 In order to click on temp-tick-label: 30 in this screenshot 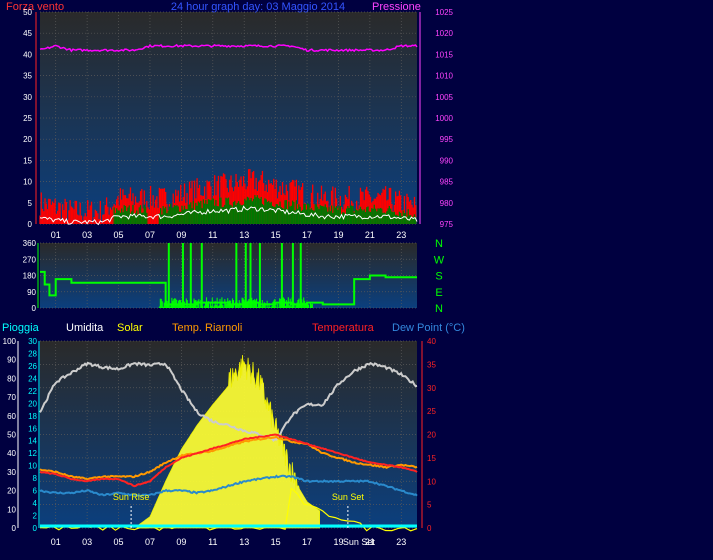, I will do `click(431, 388)`.